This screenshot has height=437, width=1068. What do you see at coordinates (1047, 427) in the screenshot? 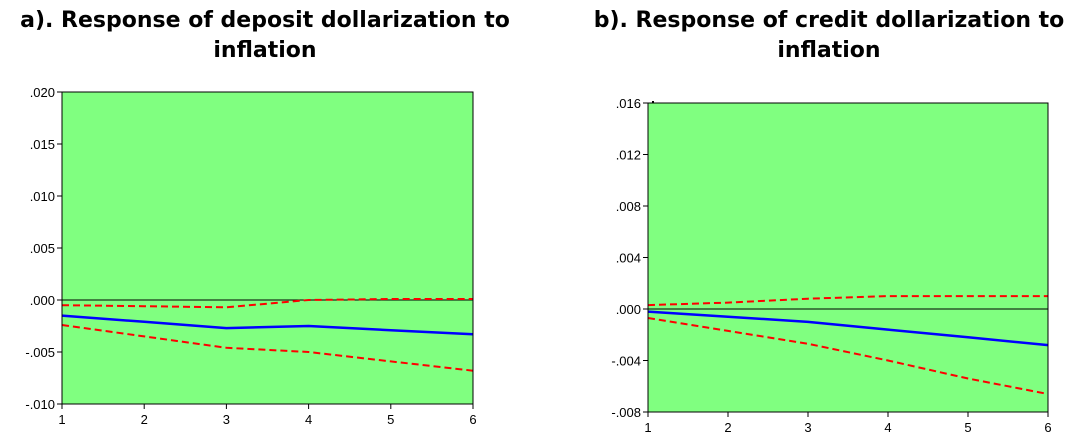
I see `chart-b-x-tick-label: 6` at bounding box center [1047, 427].